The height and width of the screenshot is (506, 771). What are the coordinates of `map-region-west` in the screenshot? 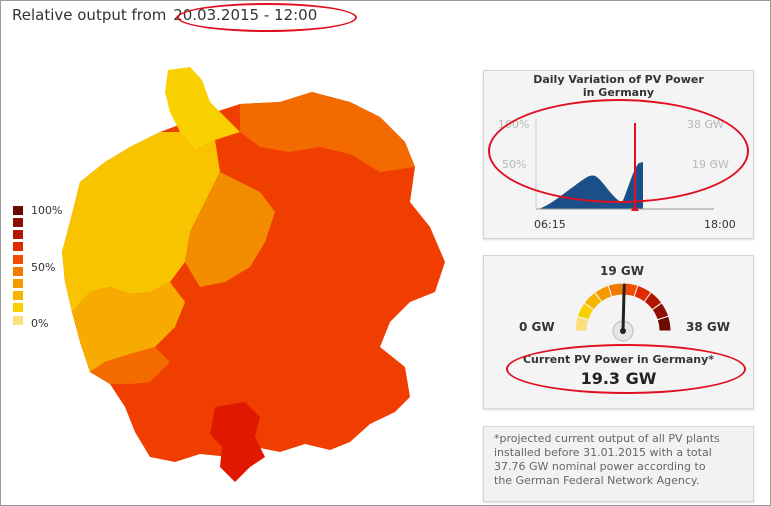 It's located at (128, 327).